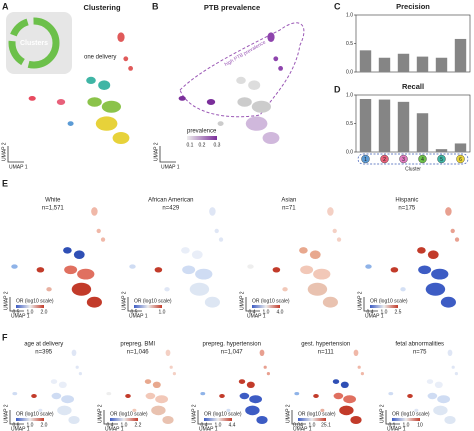 The width and height of the screenshot is (474, 431). I want to click on legend-tick: 25.1, so click(326, 425).